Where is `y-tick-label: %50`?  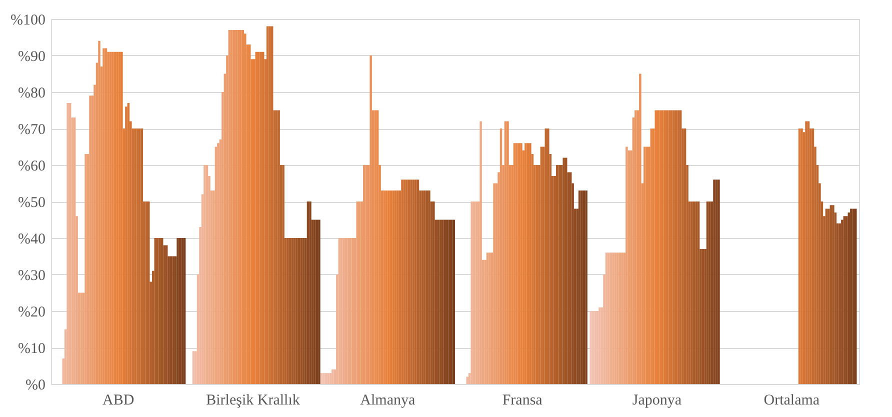 y-tick-label: %50 is located at coordinates (32, 203).